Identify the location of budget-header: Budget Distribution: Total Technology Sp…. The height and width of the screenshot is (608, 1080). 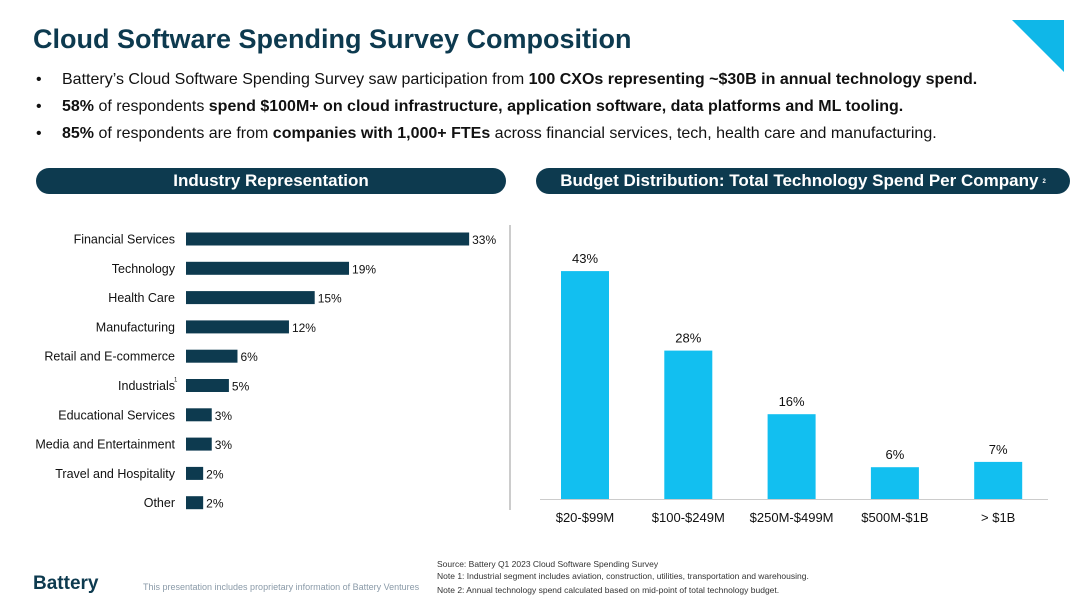
(803, 181).